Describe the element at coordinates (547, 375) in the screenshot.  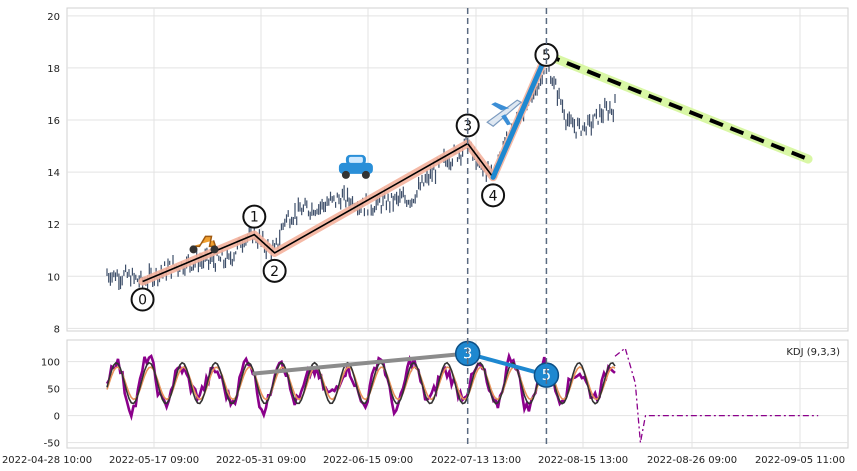
I see `kdj-point-label: 5` at that location.